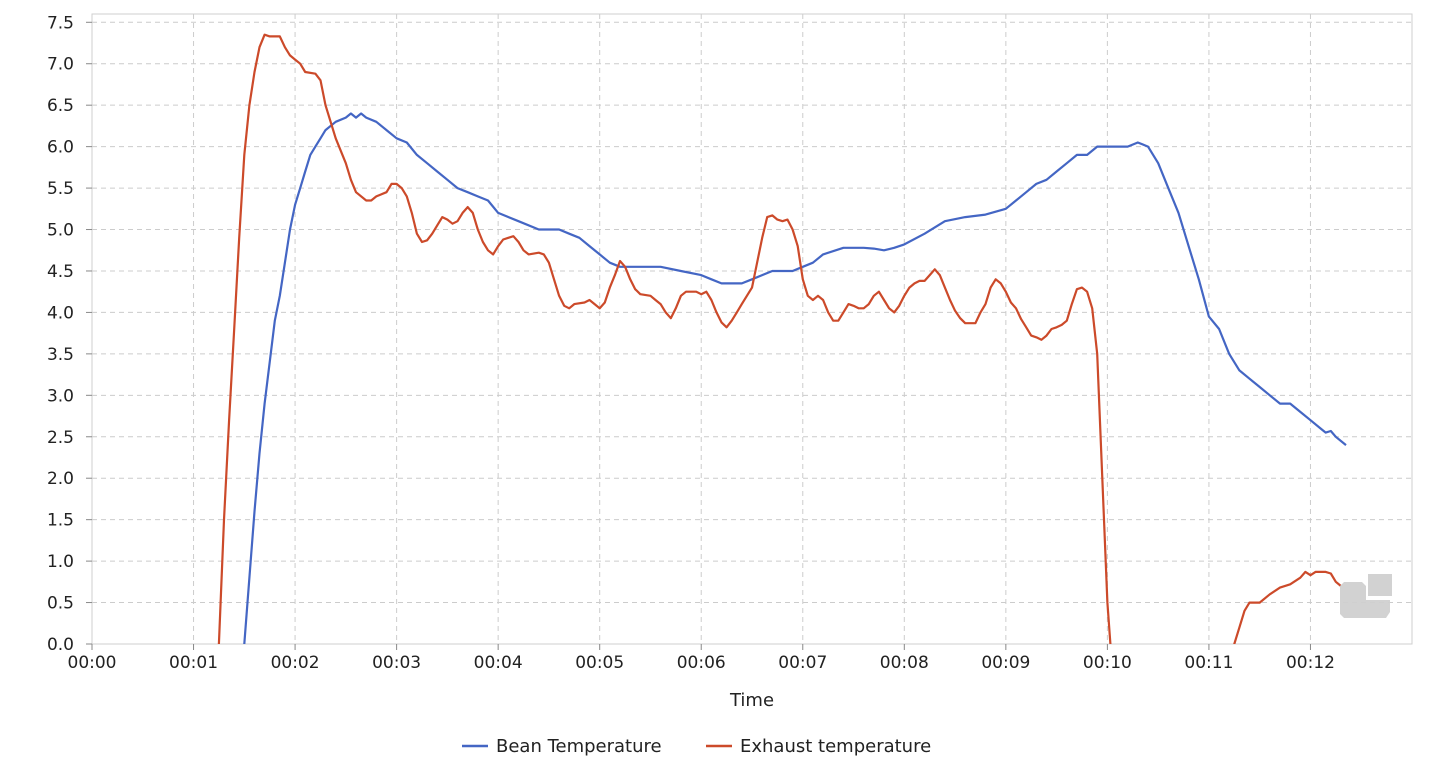 The width and height of the screenshot is (1446, 776). Describe the element at coordinates (60, 438) in the screenshot. I see `y-tick-label: 2.5` at that location.